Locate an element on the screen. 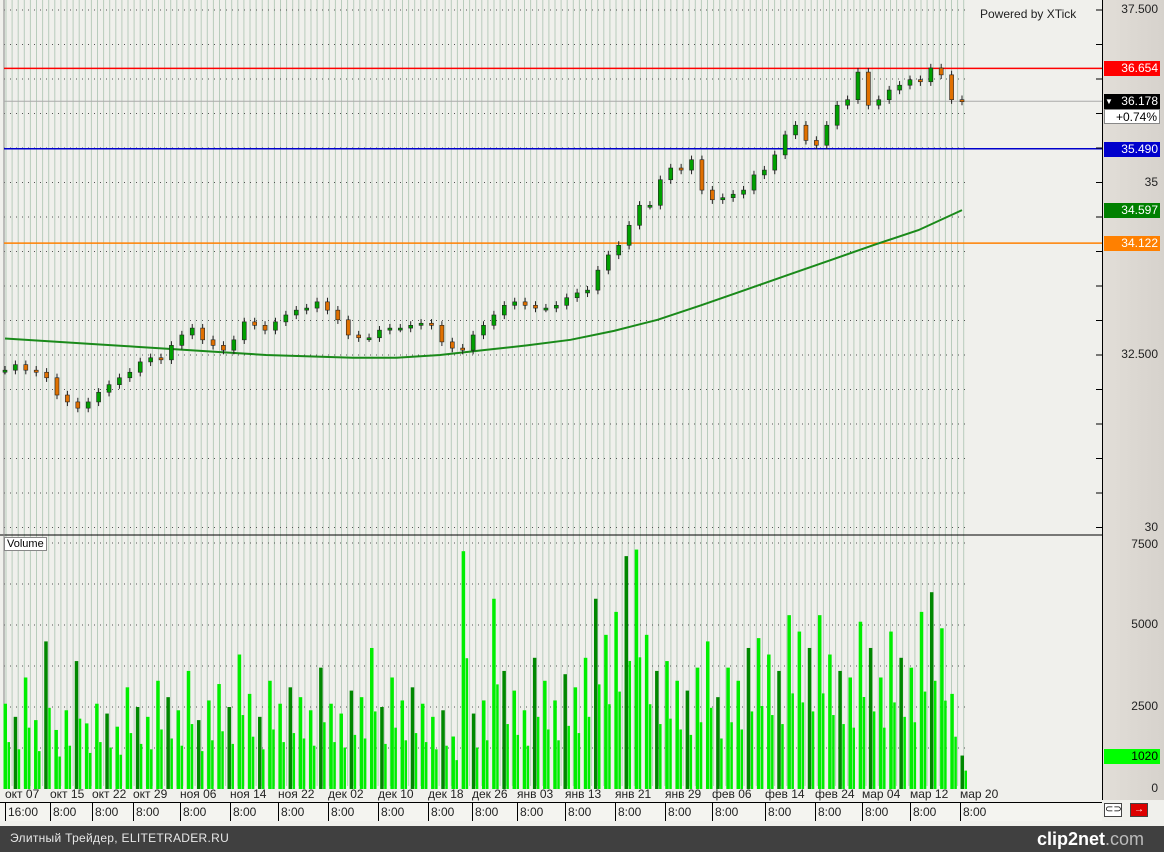 The image size is (1164, 852). x-date-label: фев 06 is located at coordinates (732, 794).